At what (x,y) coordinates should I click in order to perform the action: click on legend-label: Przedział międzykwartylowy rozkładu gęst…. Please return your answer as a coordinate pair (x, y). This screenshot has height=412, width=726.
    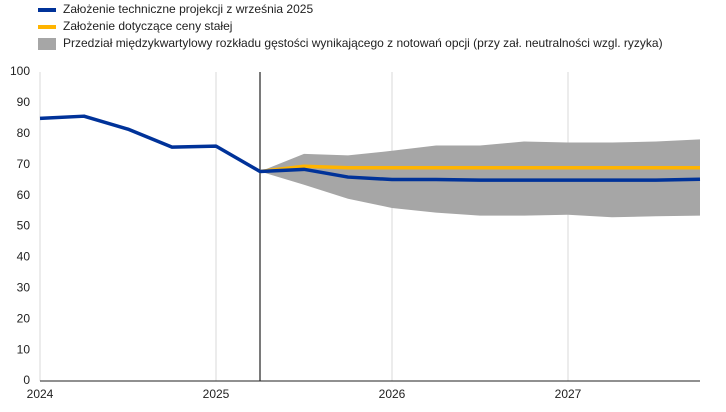
    Looking at the image, I should click on (363, 43).